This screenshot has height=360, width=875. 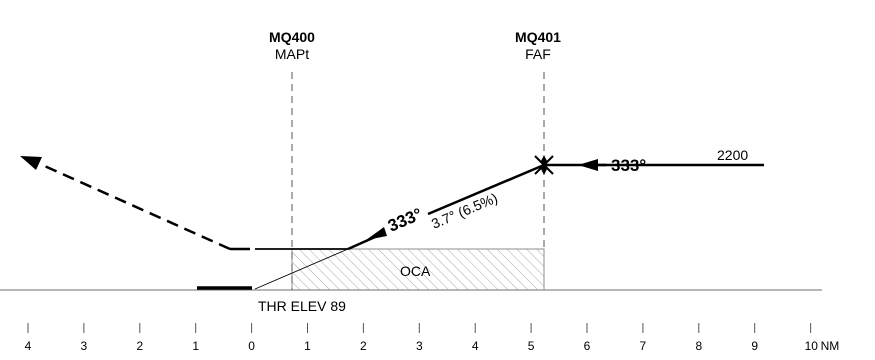 What do you see at coordinates (251, 346) in the screenshot?
I see `scale-tick-label: 0` at bounding box center [251, 346].